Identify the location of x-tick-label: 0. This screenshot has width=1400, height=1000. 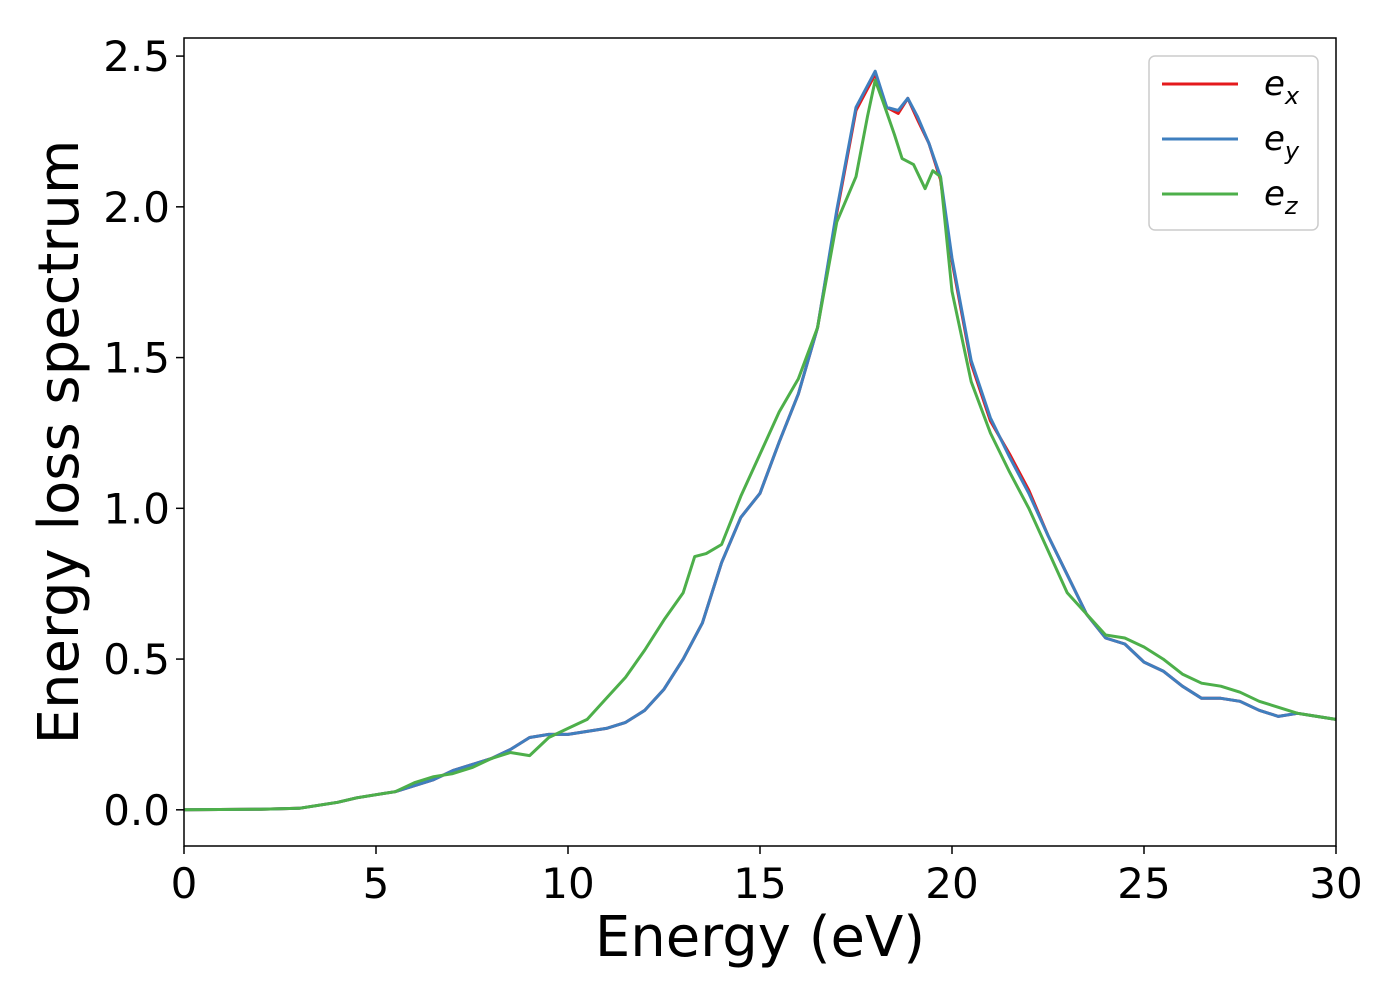
(184, 883).